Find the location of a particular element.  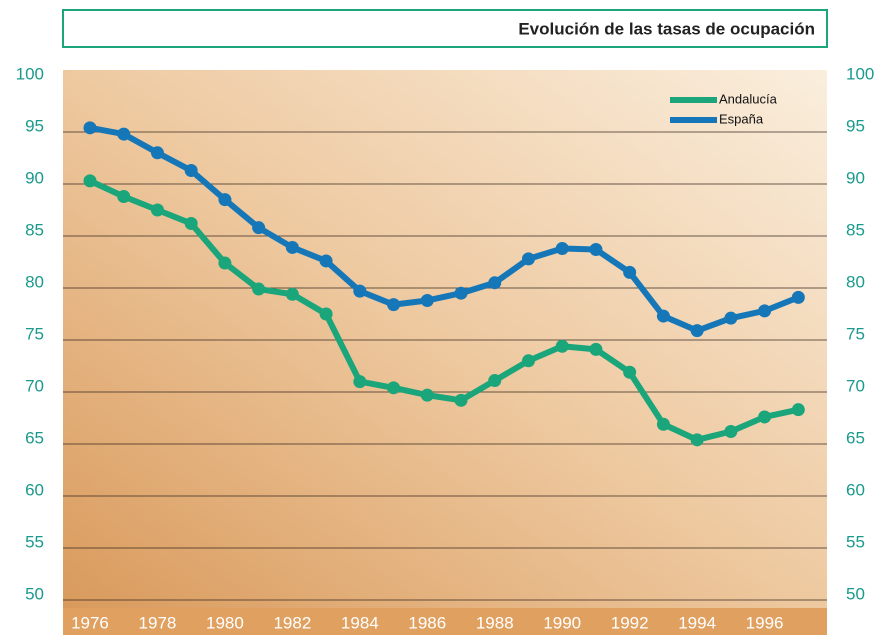

y-tick-label: 80 is located at coordinates (34, 281).